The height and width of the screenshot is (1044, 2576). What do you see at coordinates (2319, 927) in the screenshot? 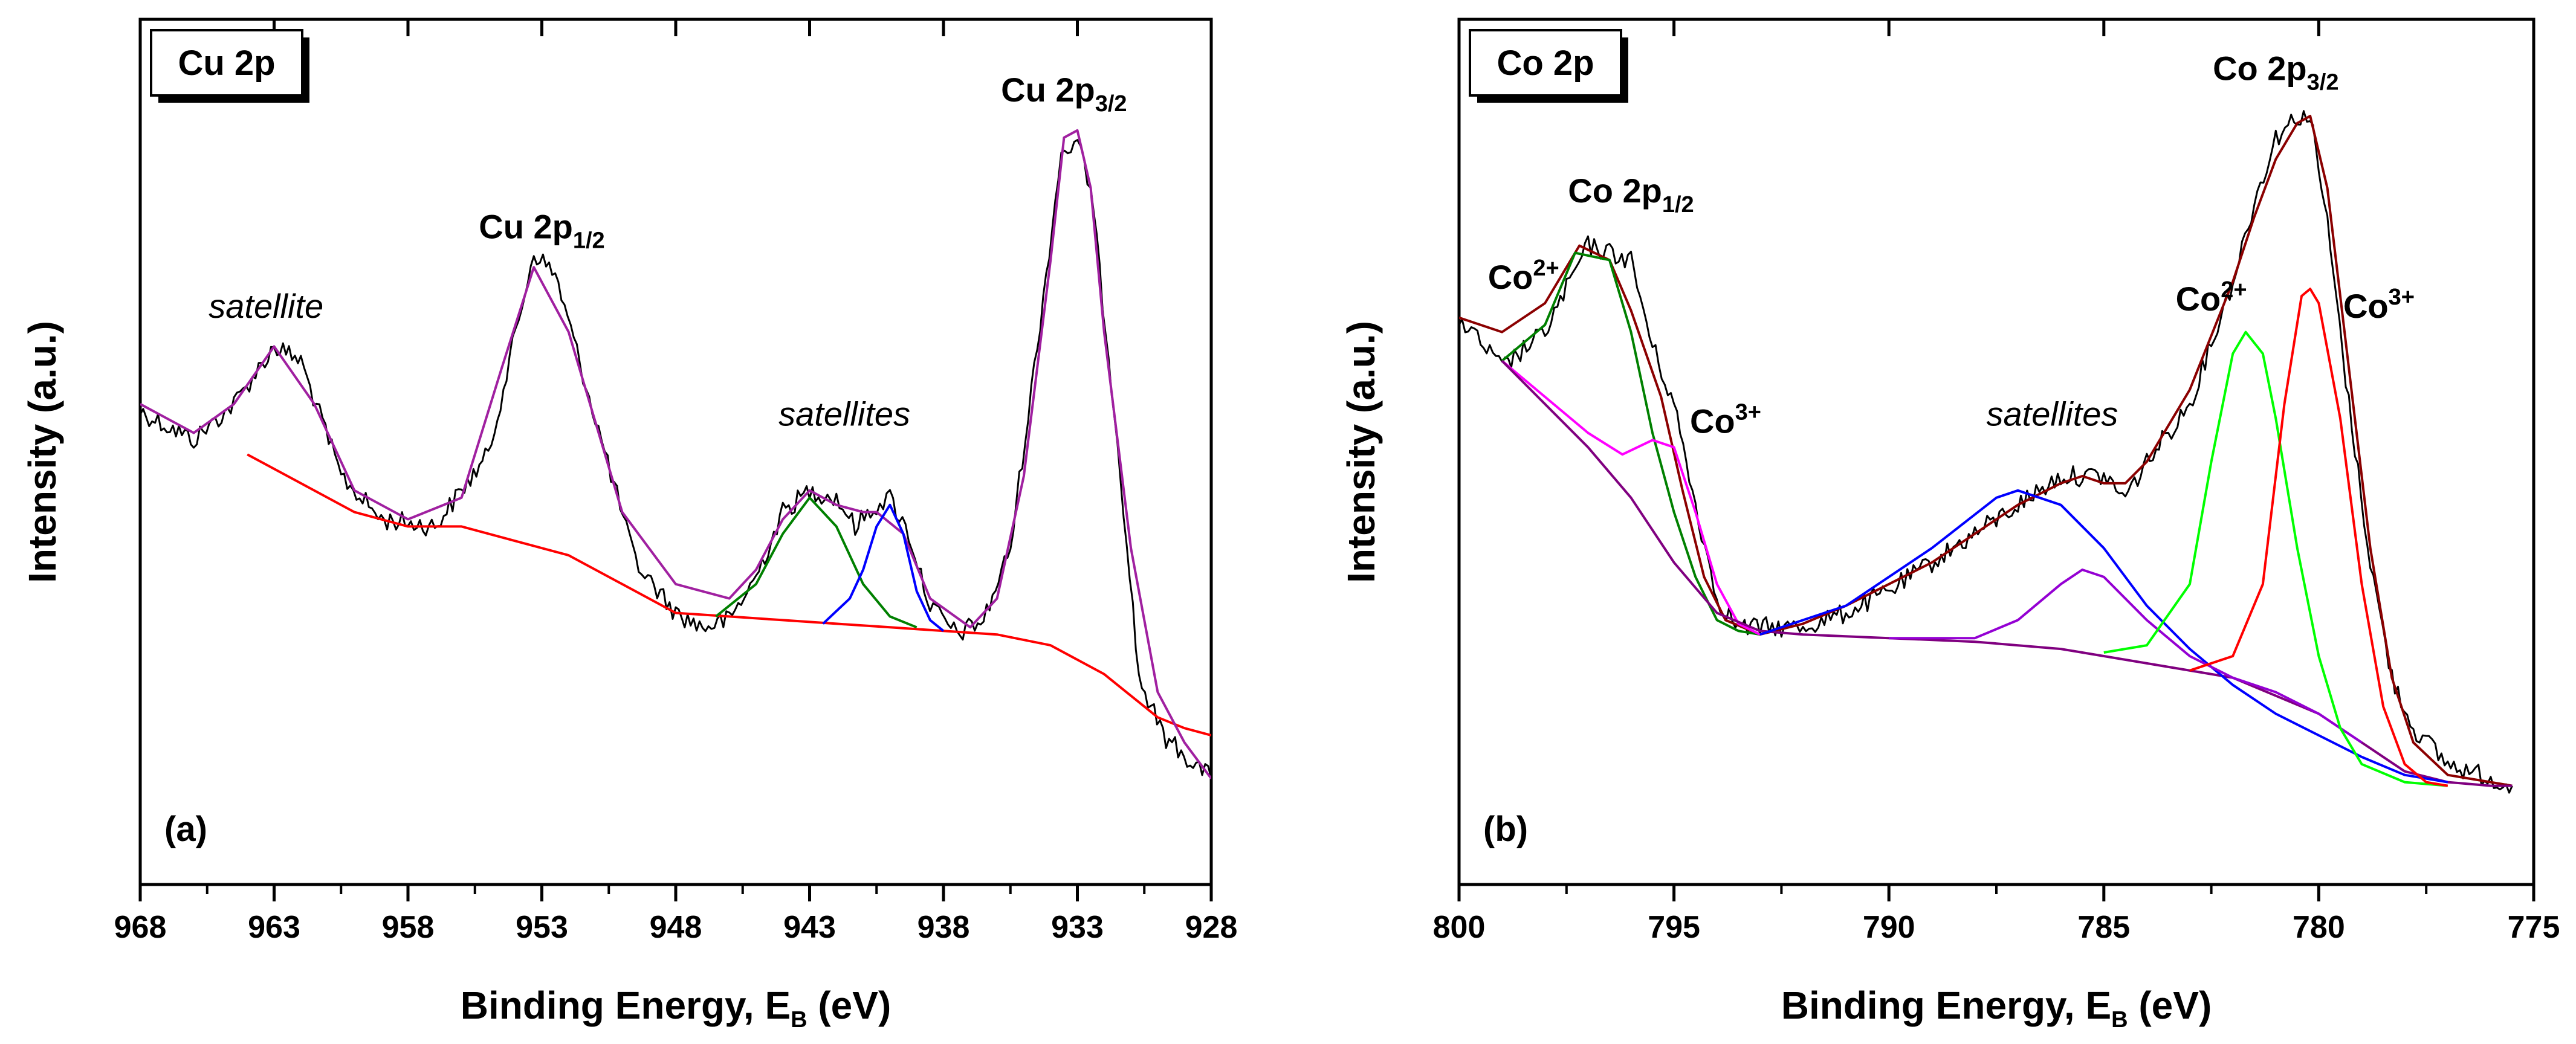
I see `x-tick-label: 780` at bounding box center [2319, 927].